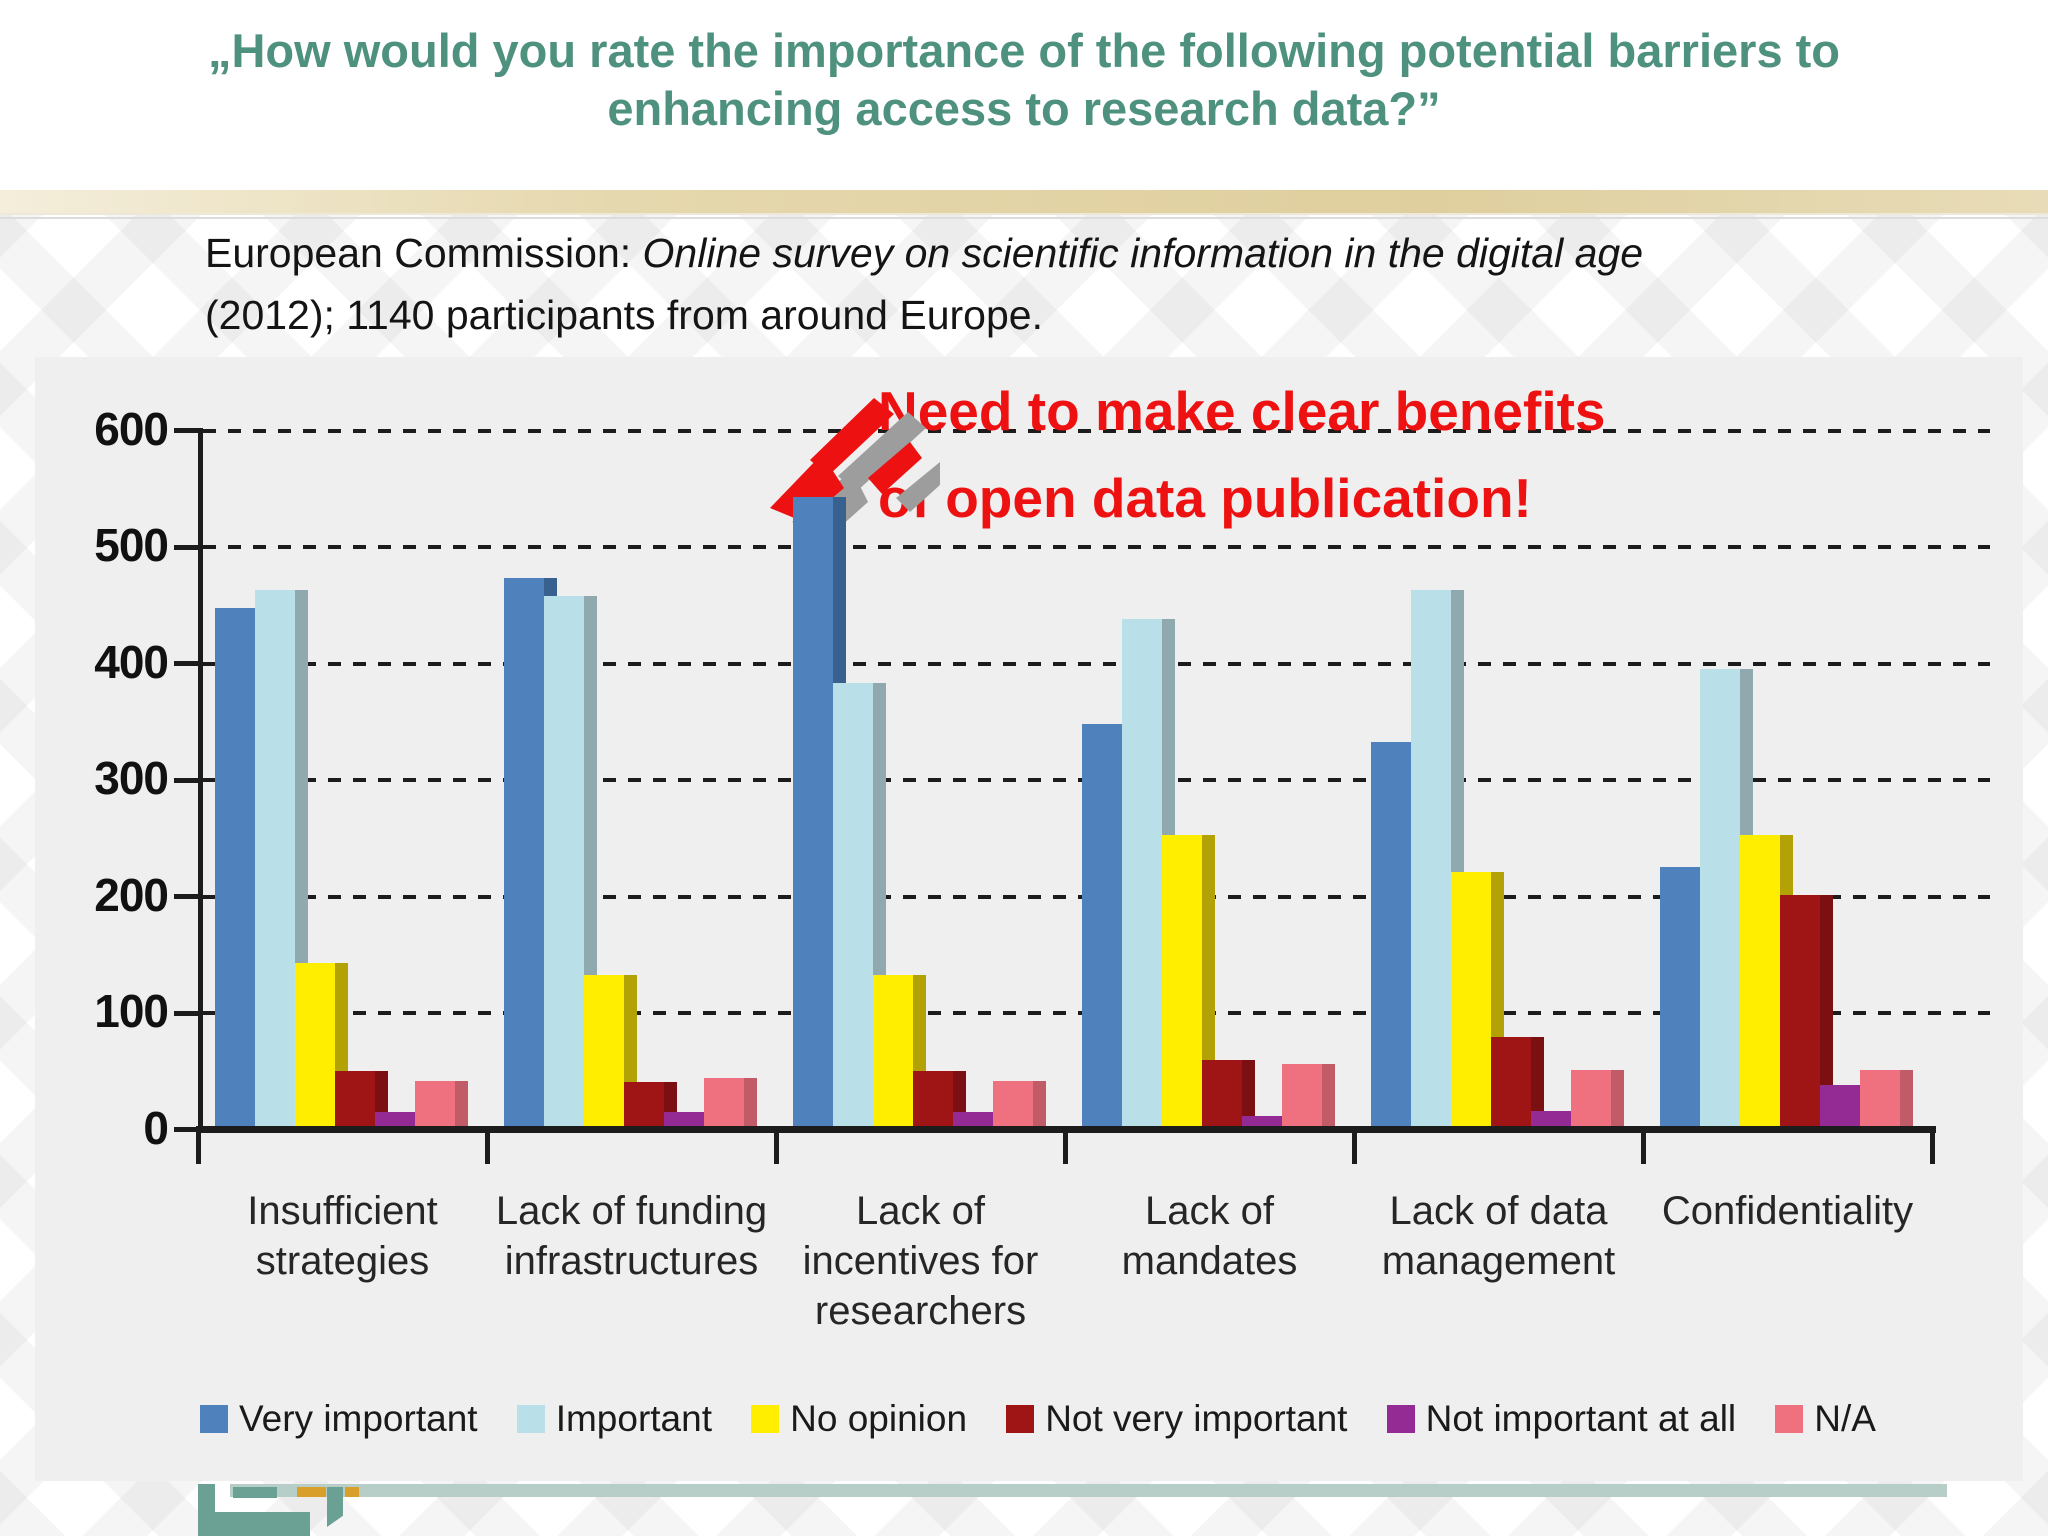  I want to click on legend-label: Very important, so click(358, 1418).